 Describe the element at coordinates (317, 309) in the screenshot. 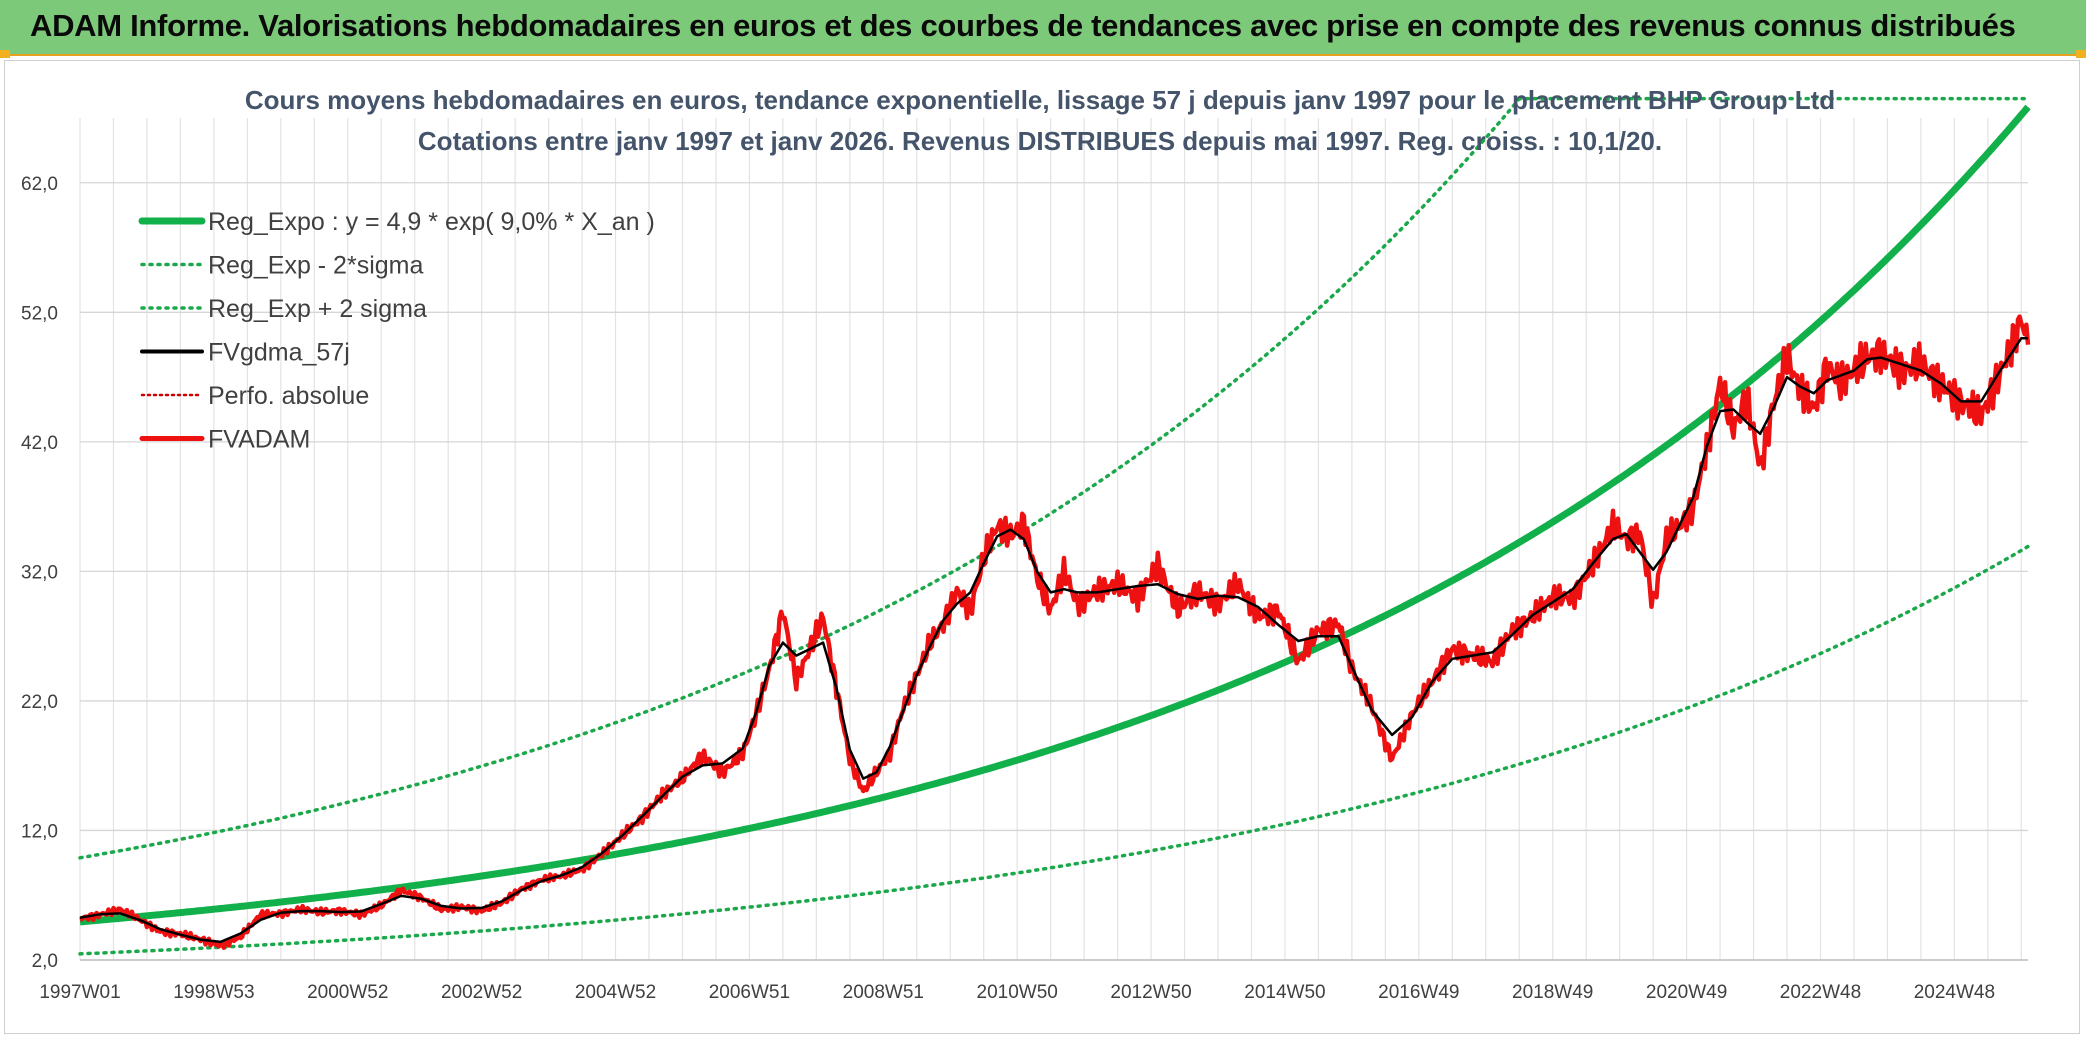

I see `legend-label: Reg_Exp + 2 sigma` at that location.